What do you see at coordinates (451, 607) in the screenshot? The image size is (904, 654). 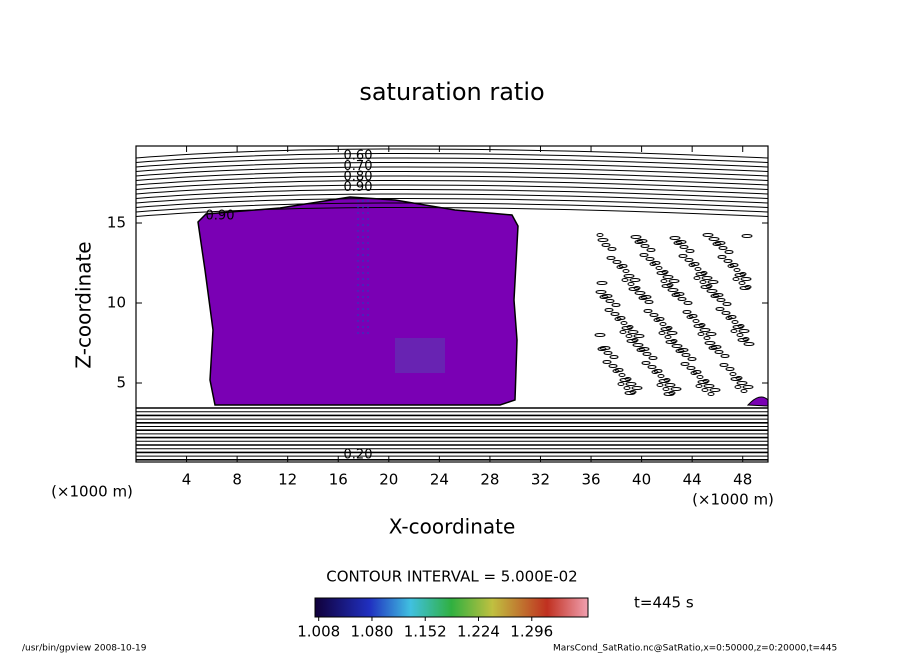 I see `colorbar` at bounding box center [451, 607].